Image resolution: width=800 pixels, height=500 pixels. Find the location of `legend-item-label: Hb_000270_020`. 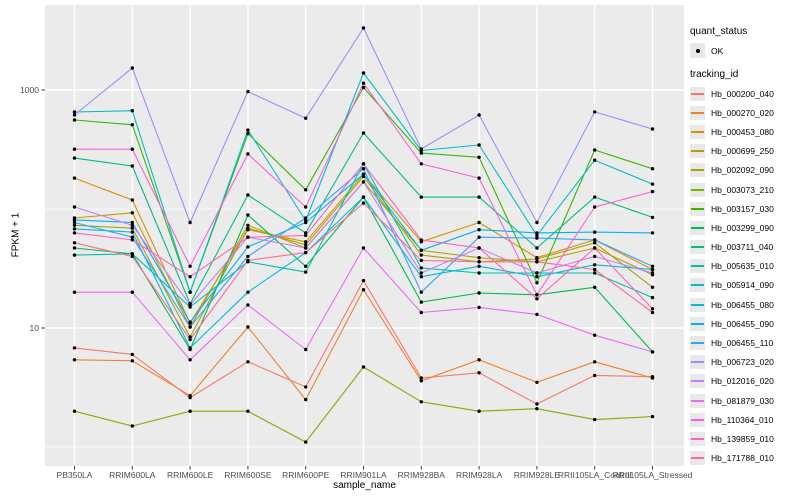

legend-item-label: Hb_000270_020 is located at coordinates (742, 112).